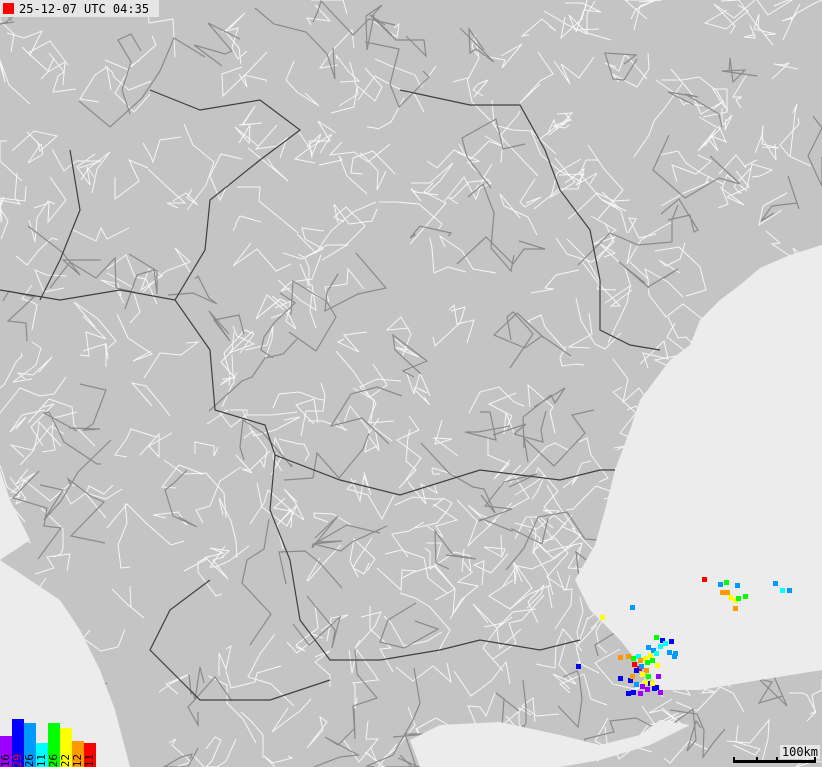  I want to click on timestamp-text: 25-12-07 UTC 04:35, so click(84, 8).